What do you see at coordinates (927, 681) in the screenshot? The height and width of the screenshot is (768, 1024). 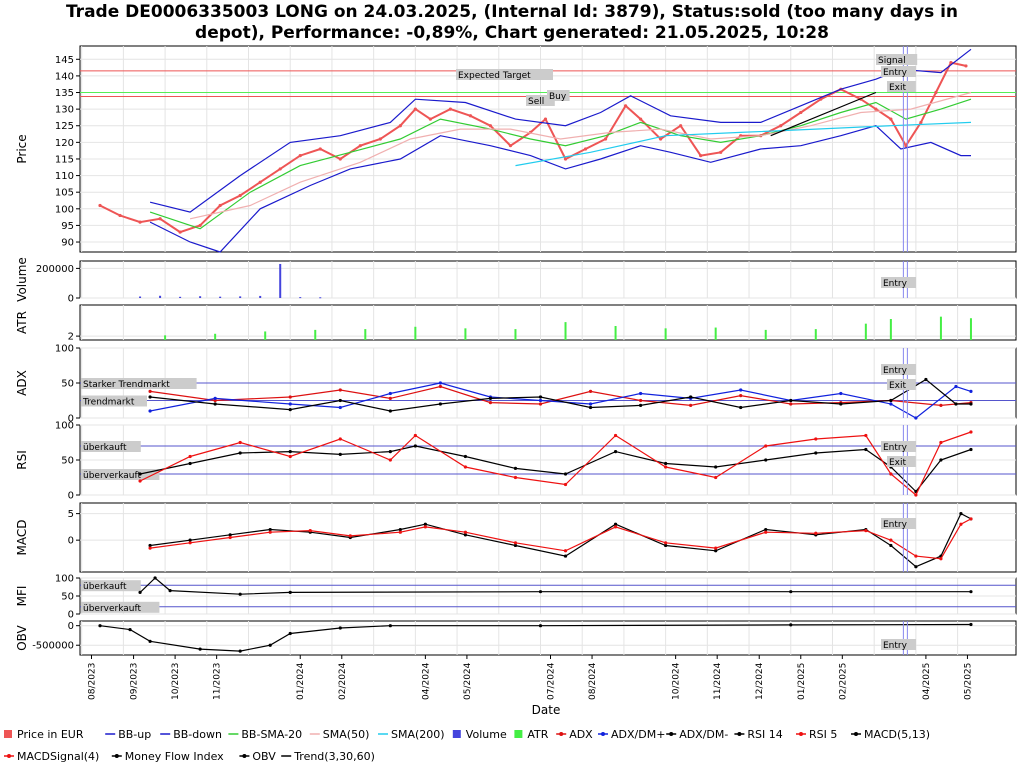 I see `x-tick-label: 04/2025` at bounding box center [927, 681].